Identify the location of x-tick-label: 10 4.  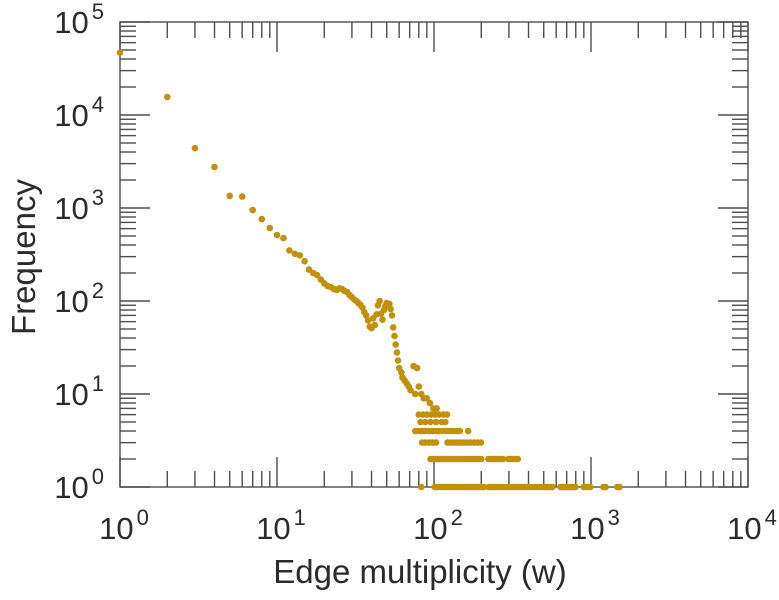
(752, 525).